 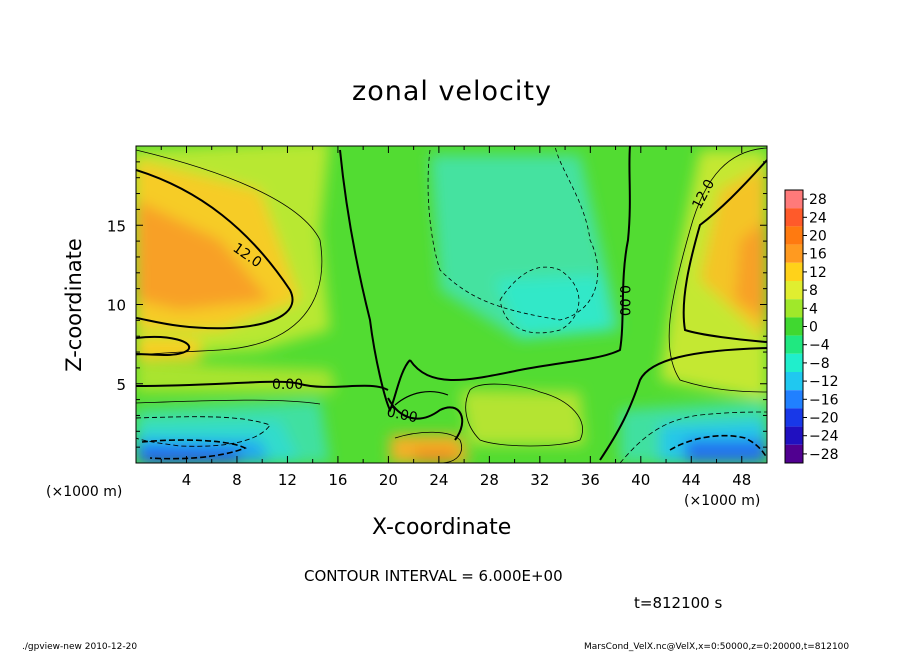 I want to click on colorbar-label: −8, so click(x=819, y=364).